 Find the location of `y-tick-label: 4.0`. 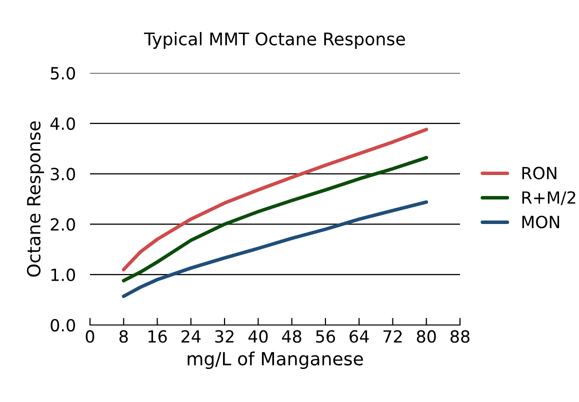

y-tick-label: 4.0 is located at coordinates (63, 123).